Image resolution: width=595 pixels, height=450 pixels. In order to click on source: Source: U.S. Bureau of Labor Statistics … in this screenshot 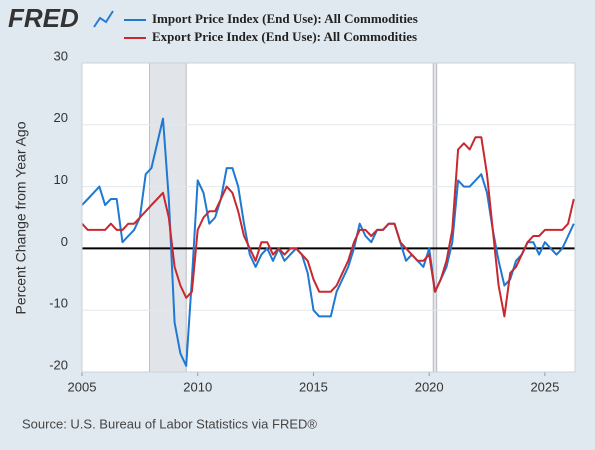, I will do `click(169, 423)`.